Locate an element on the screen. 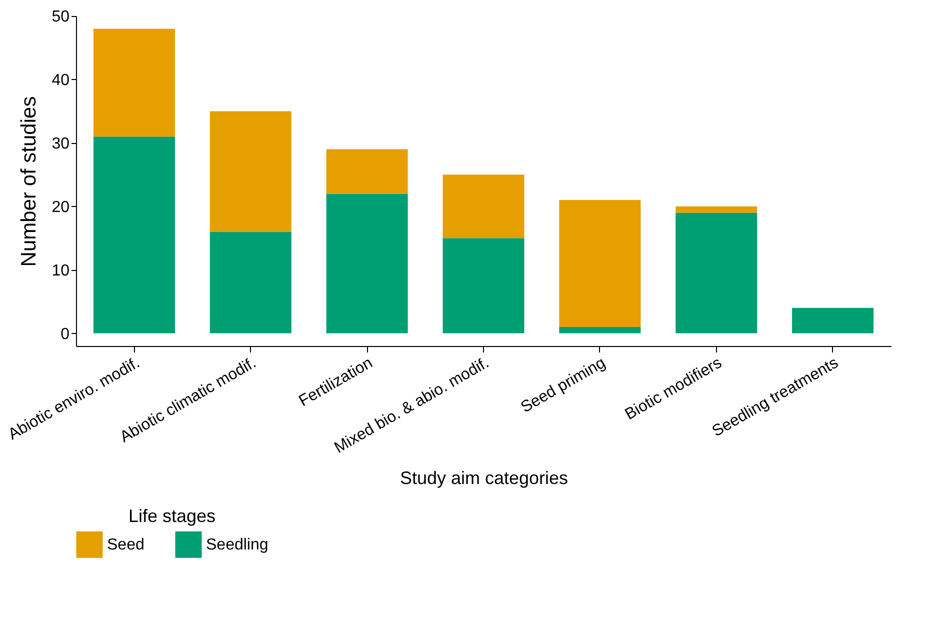 This screenshot has width=930, height=633. x-axis-title: Study aim categories is located at coordinates (484, 478).